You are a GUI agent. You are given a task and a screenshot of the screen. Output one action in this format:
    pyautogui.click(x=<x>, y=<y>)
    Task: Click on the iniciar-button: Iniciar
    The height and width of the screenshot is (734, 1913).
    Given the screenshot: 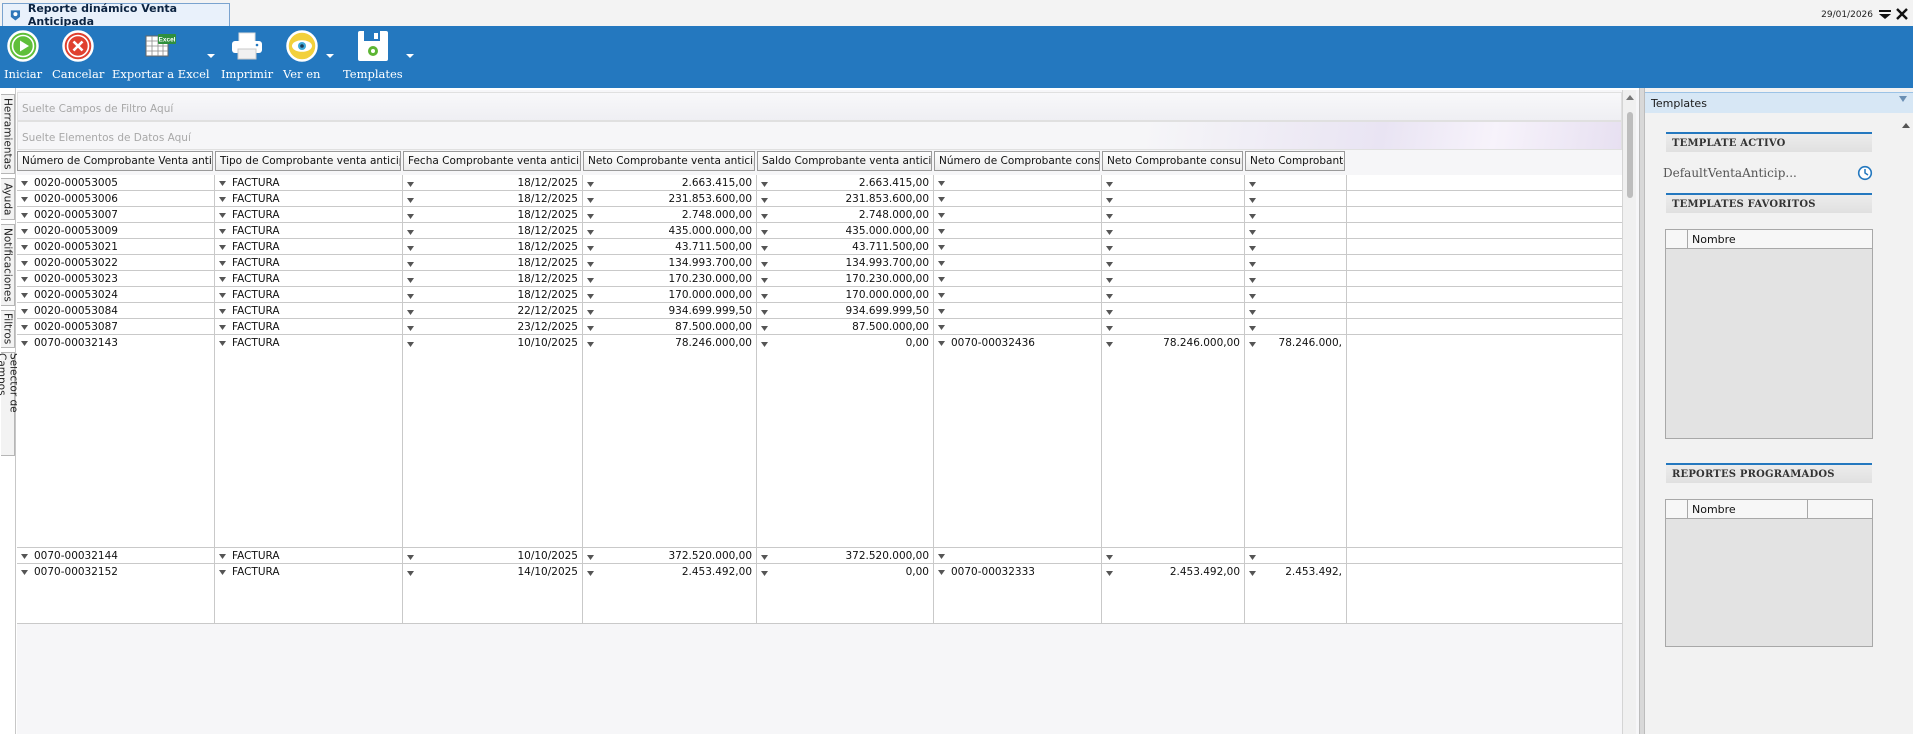 What is the action you would take?
    pyautogui.click(x=23, y=54)
    